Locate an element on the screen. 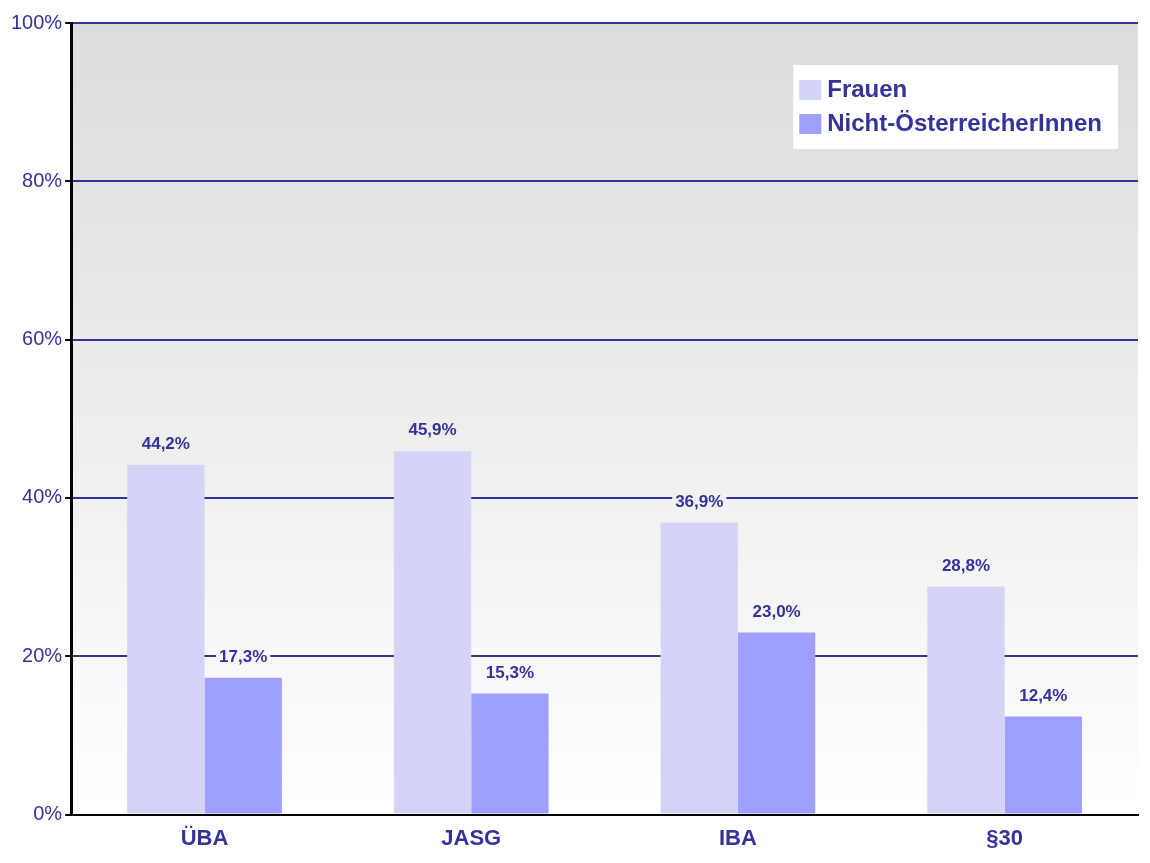  y-tick-label: 20% is located at coordinates (42, 654).